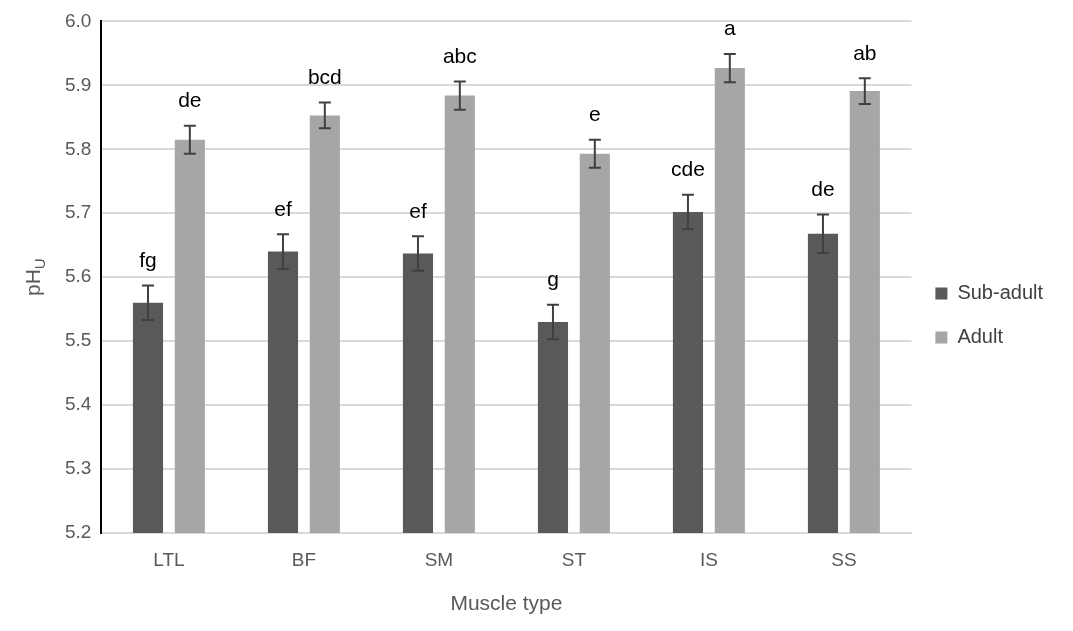  What do you see at coordinates (304, 559) in the screenshot?
I see `x-tick-label: BF` at bounding box center [304, 559].